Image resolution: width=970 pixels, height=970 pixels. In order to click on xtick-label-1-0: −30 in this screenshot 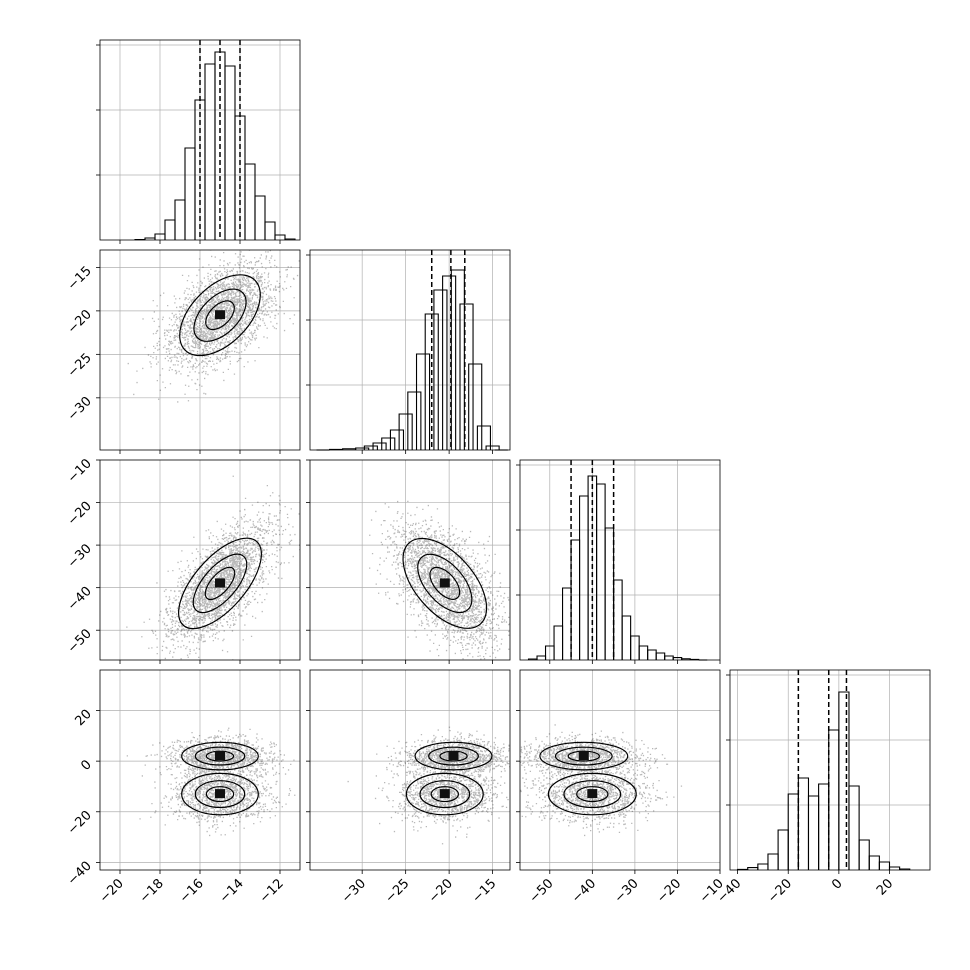, I will do `click(354, 891)`.